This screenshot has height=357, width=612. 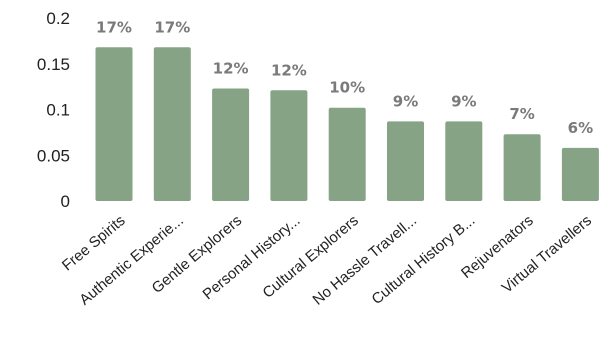 I want to click on y-tick-label: 0.05, so click(x=53, y=155).